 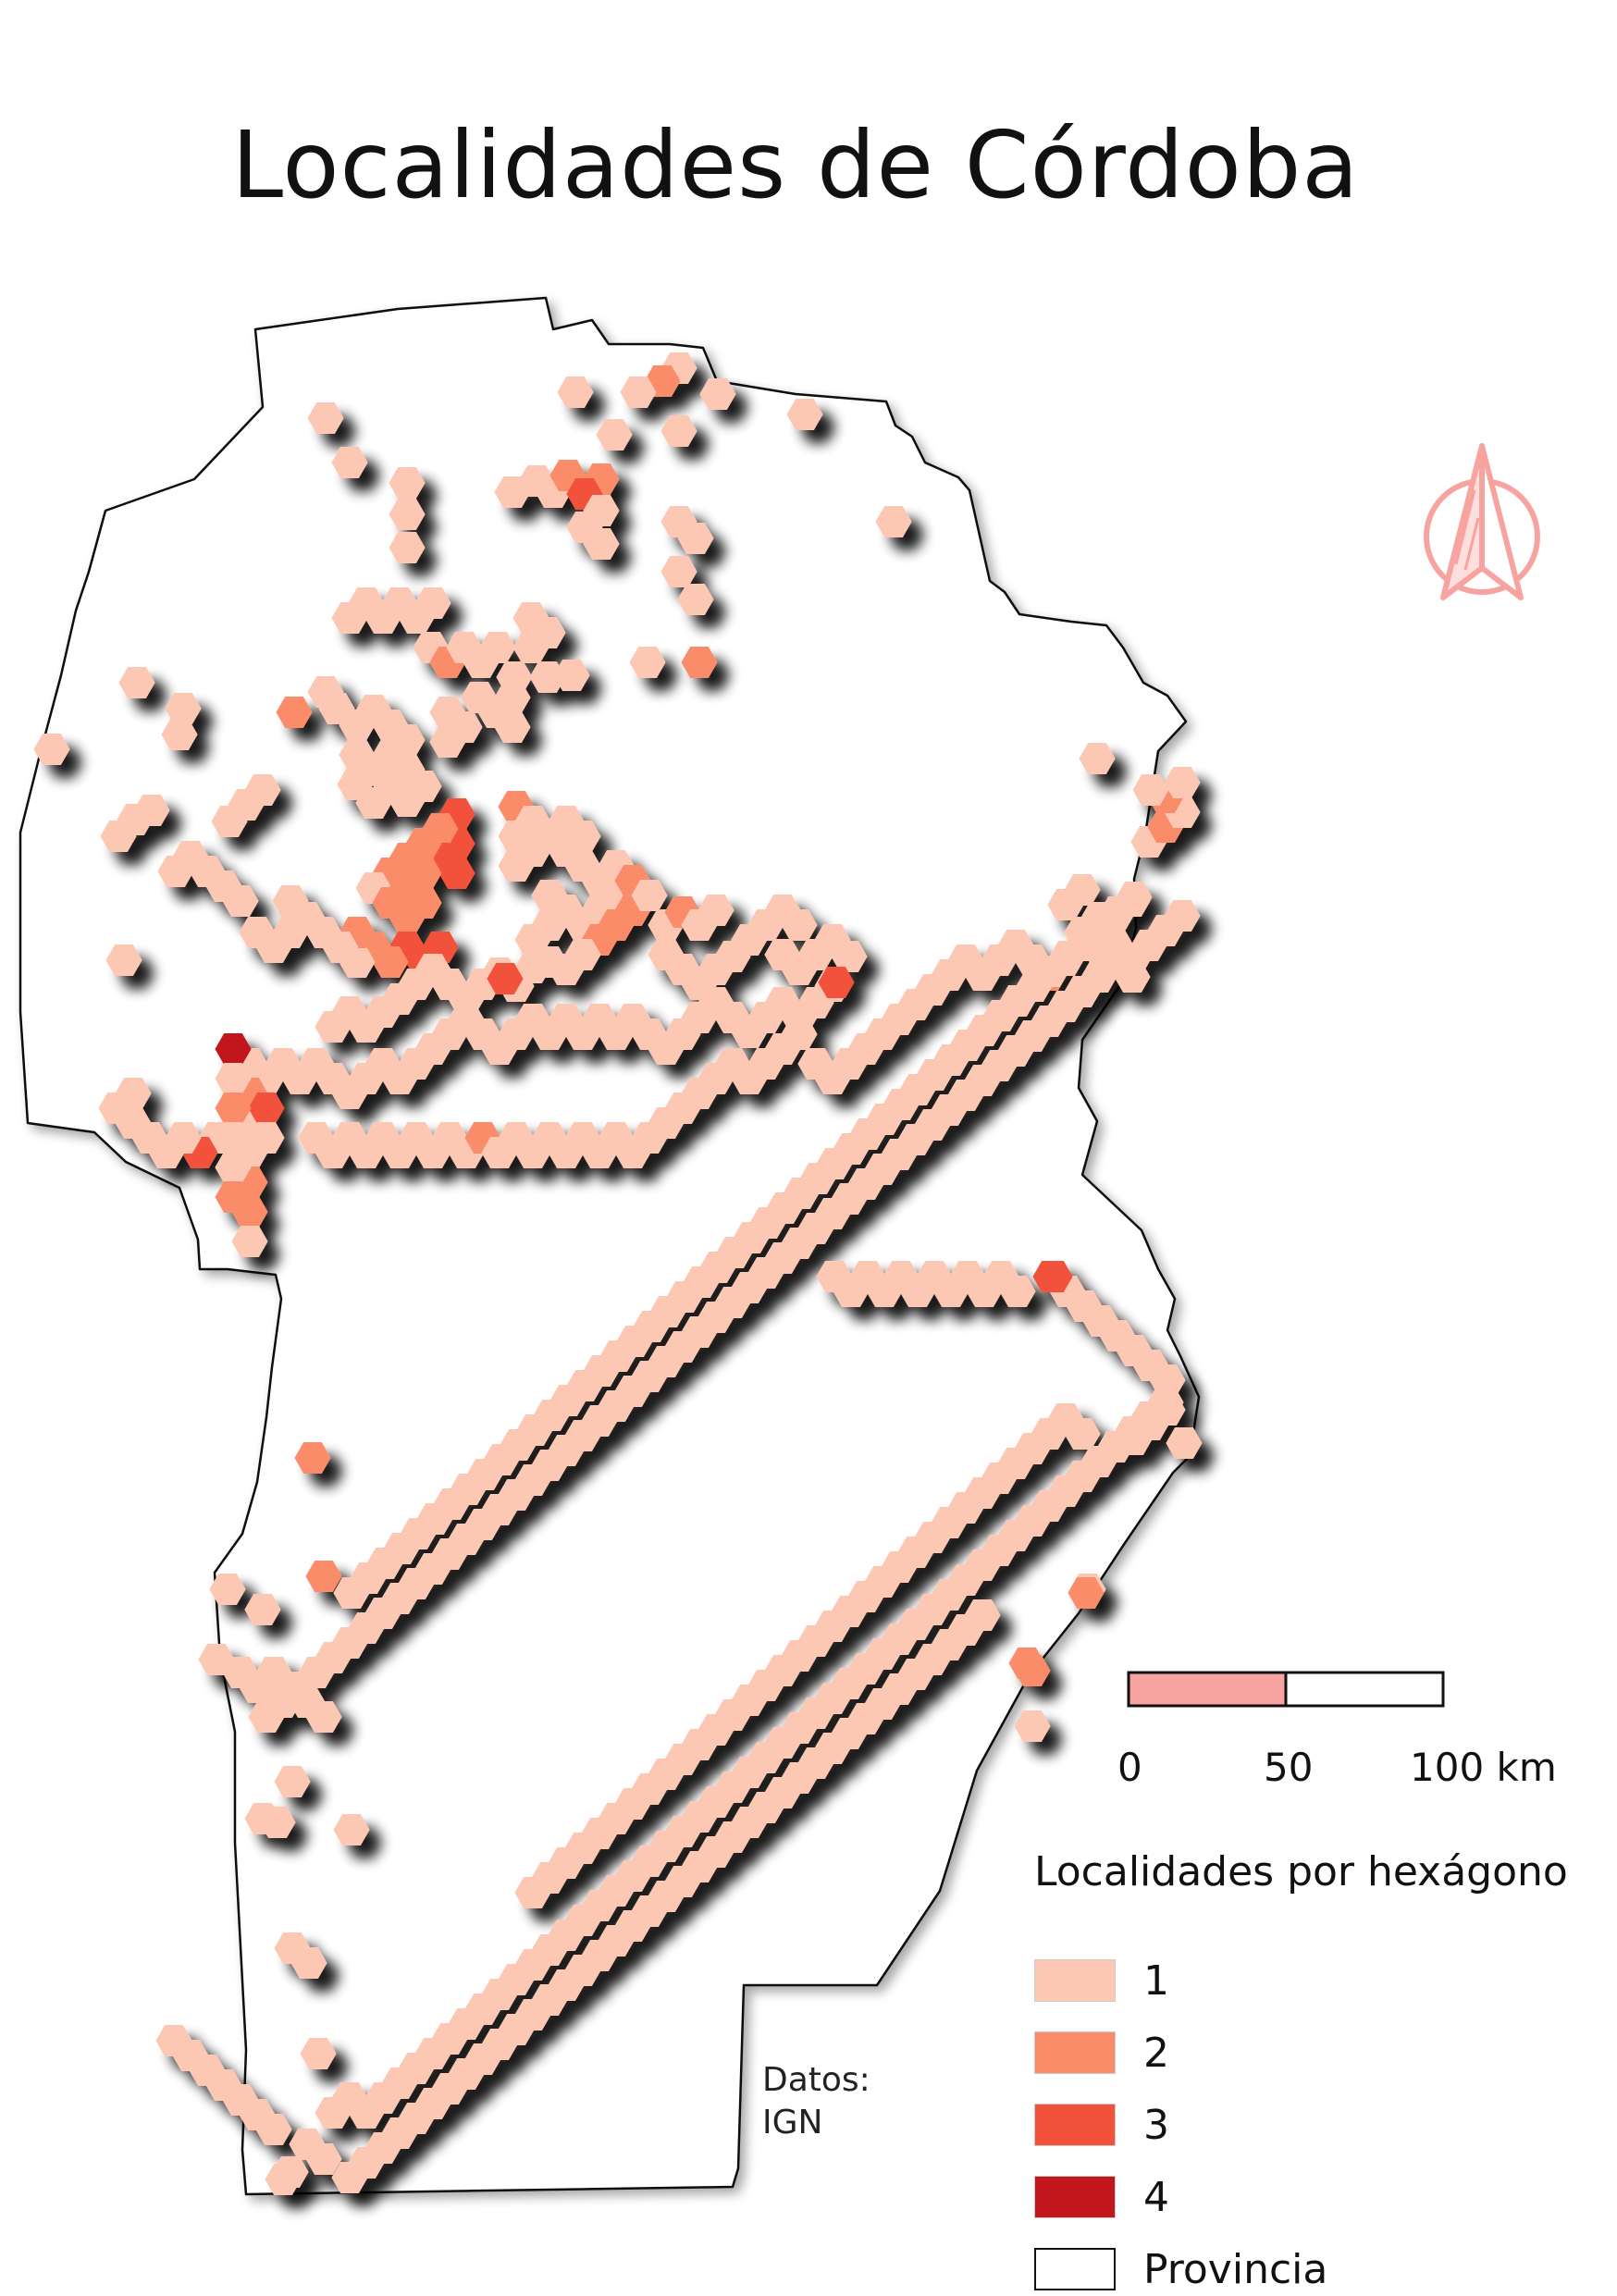 I want to click on legend-label: 4, so click(x=1156, y=2197).